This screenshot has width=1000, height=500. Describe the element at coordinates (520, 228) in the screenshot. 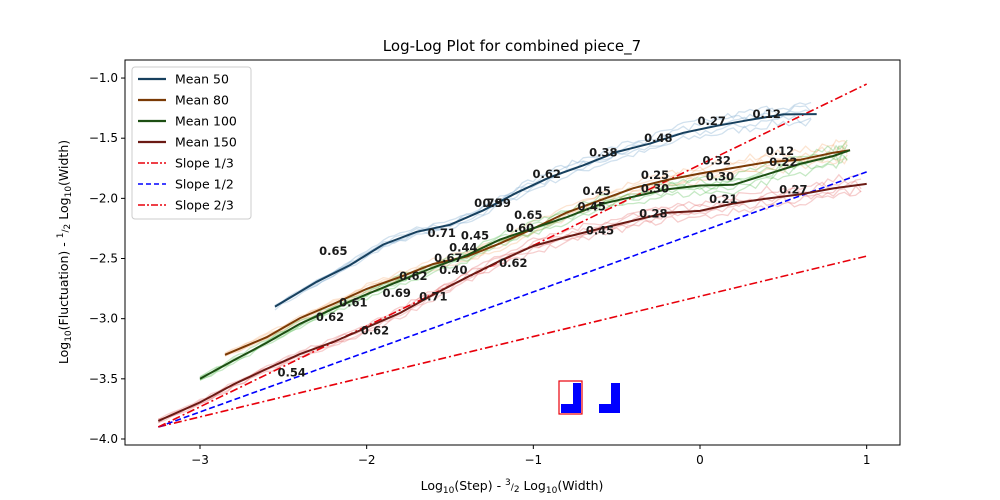

I see `slope-annotation: 0.60` at that location.